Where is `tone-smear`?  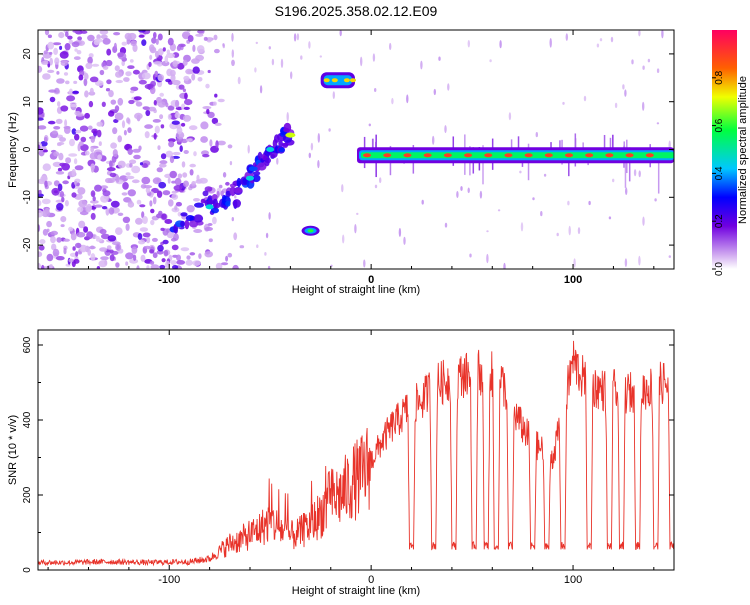 tone-smear is located at coordinates (551, 146).